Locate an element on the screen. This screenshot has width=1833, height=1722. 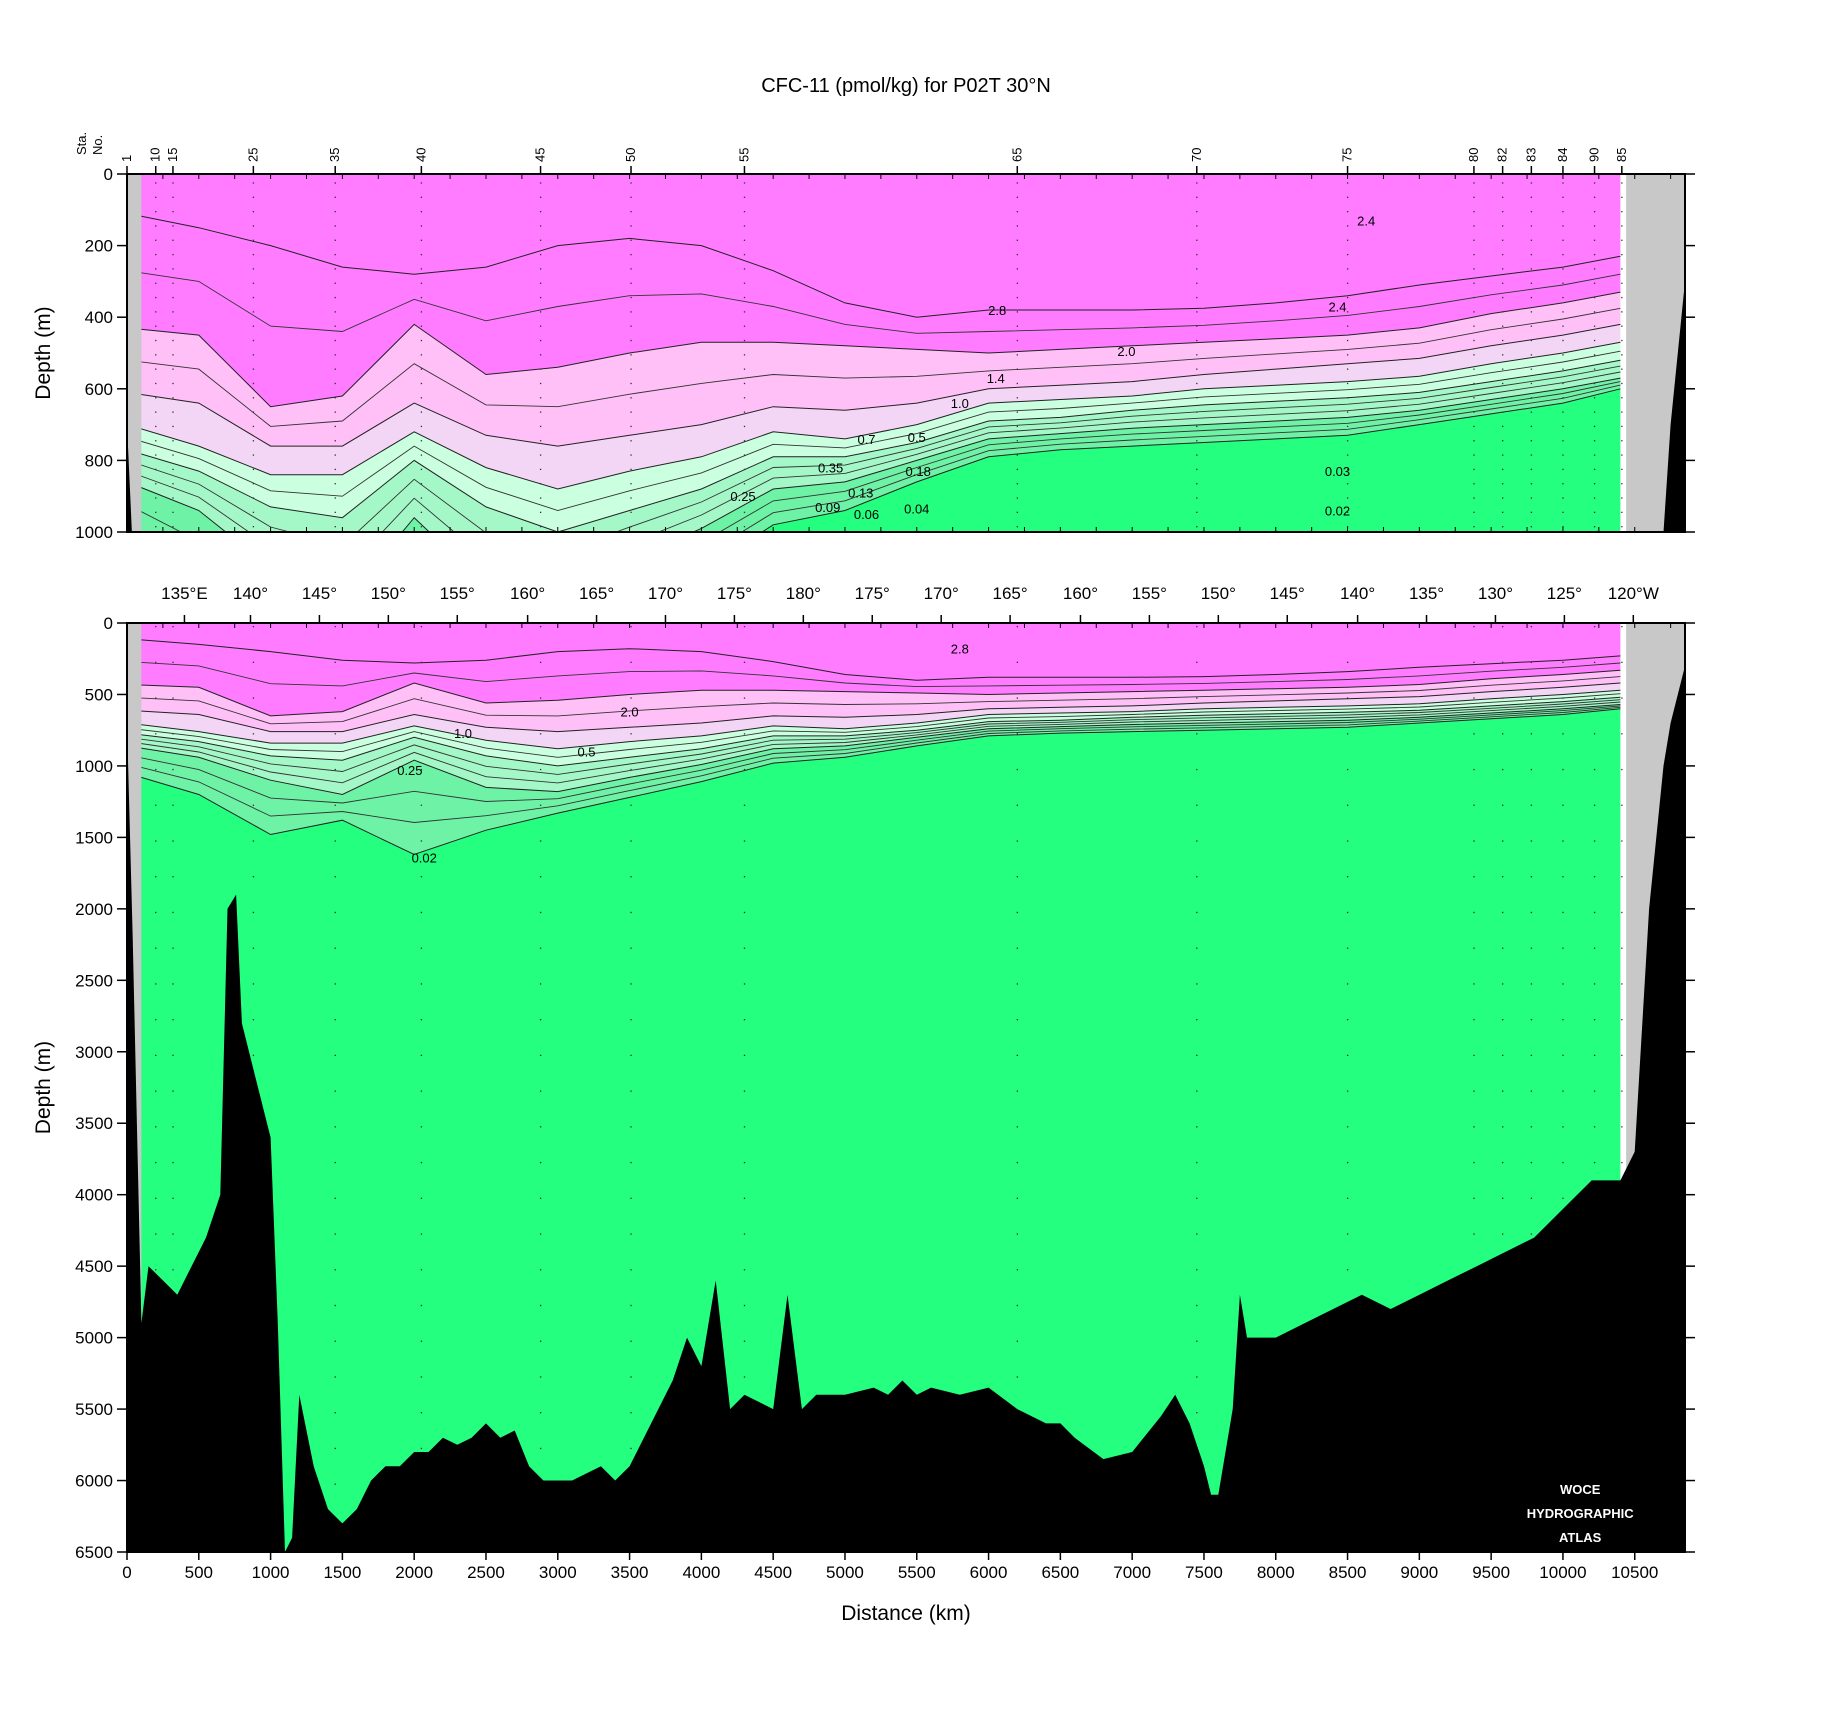
x-tick-label: 6000 is located at coordinates (989, 1572).